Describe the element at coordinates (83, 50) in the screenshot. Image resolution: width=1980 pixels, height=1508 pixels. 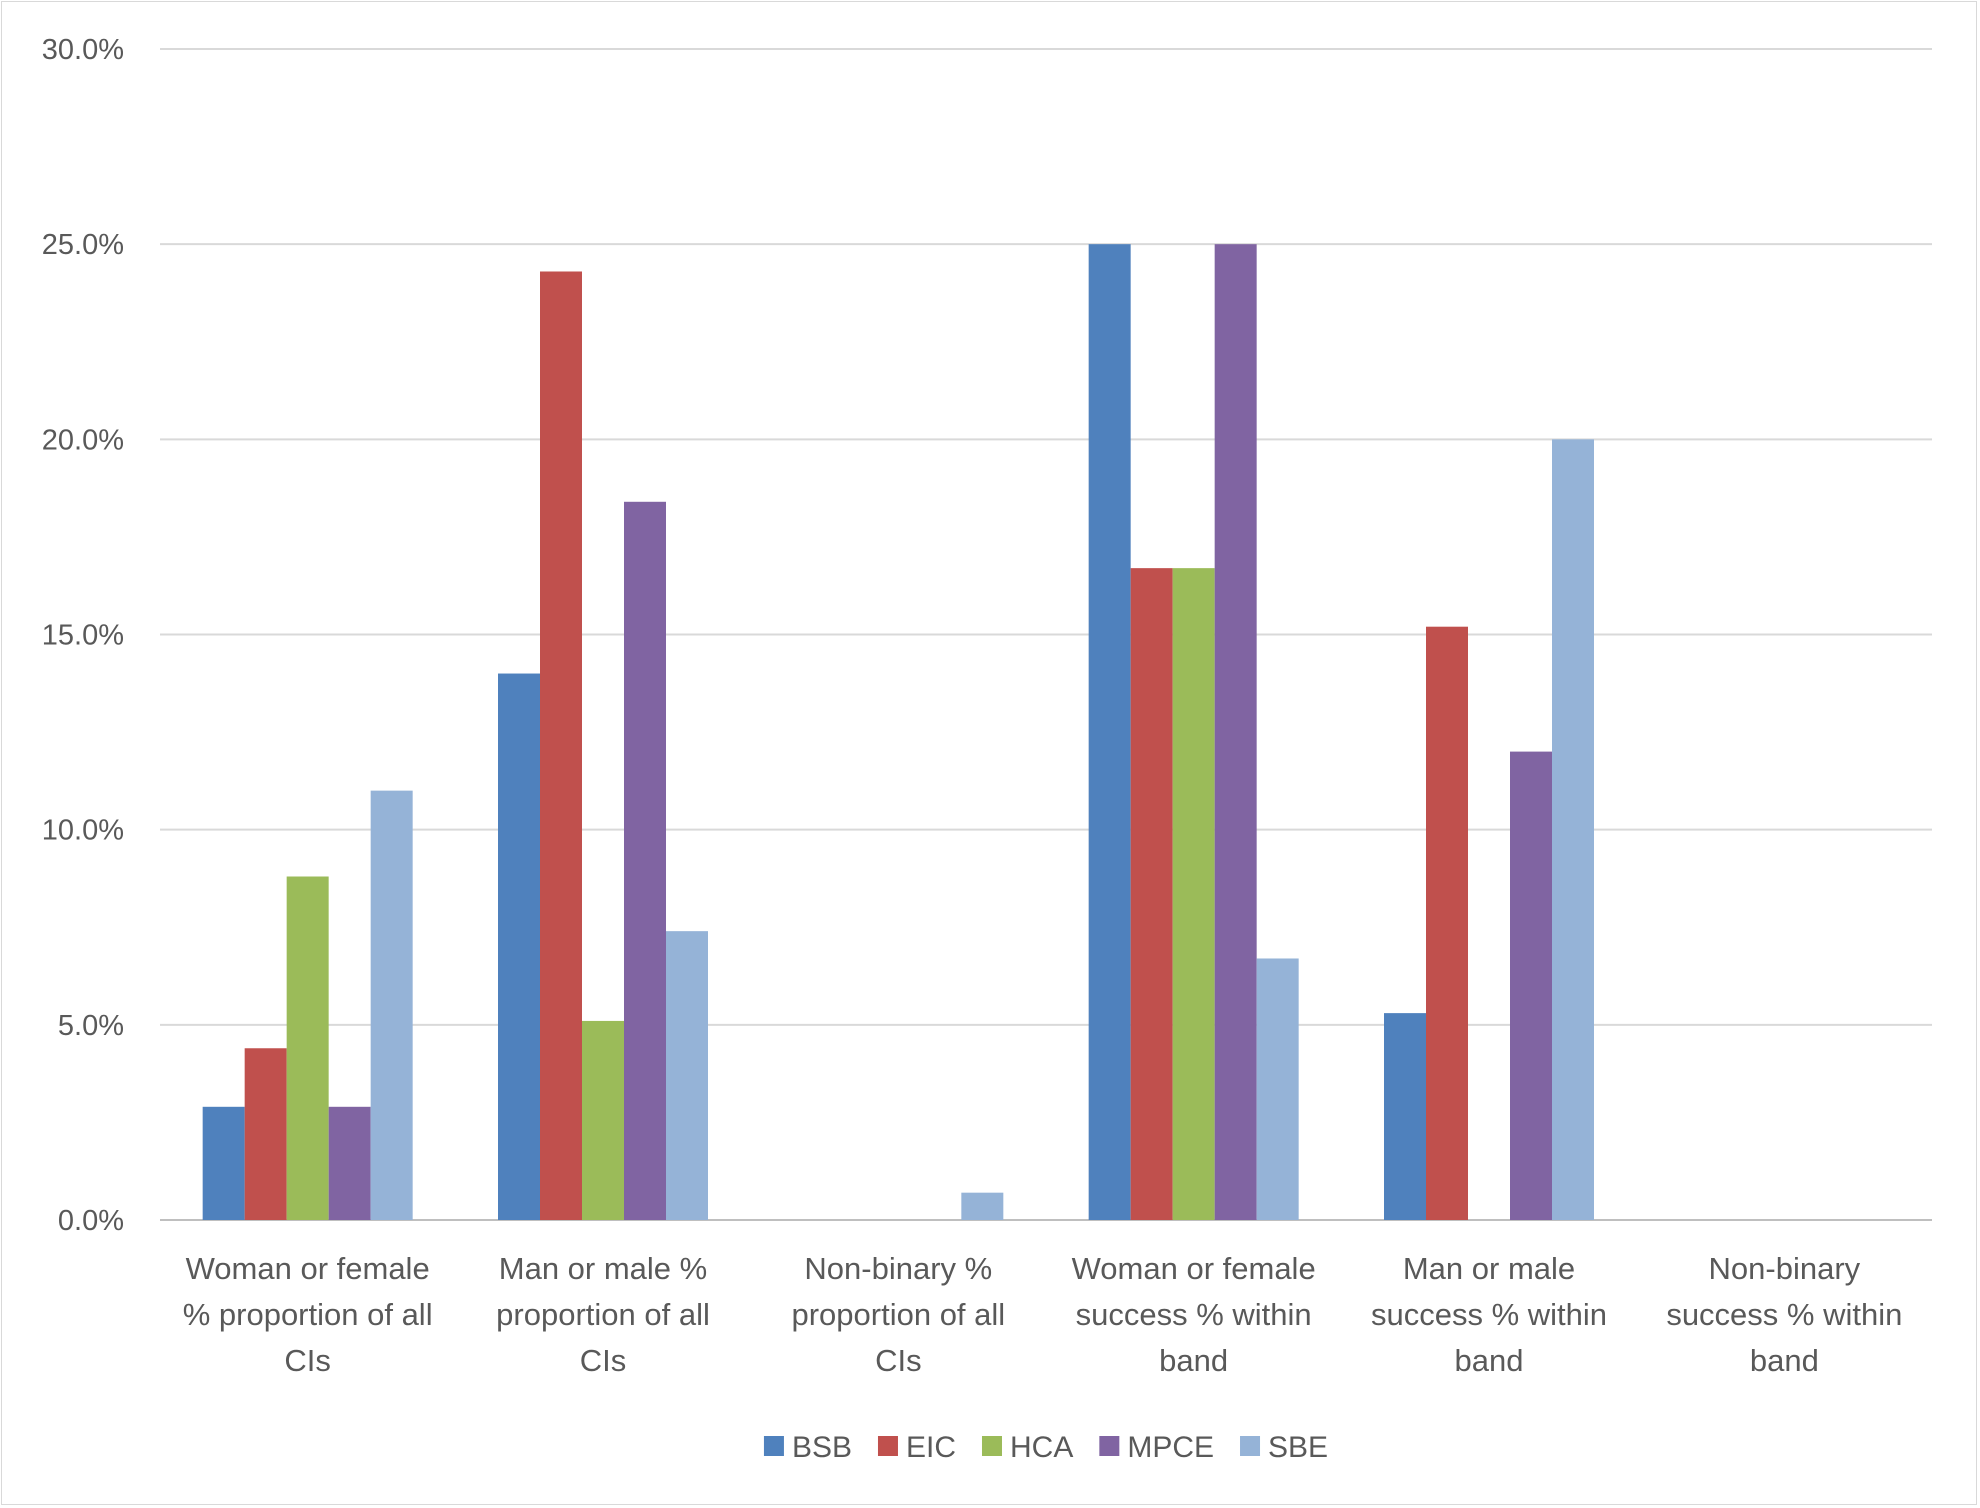
I see `y-tick-label: 30.0%` at that location.